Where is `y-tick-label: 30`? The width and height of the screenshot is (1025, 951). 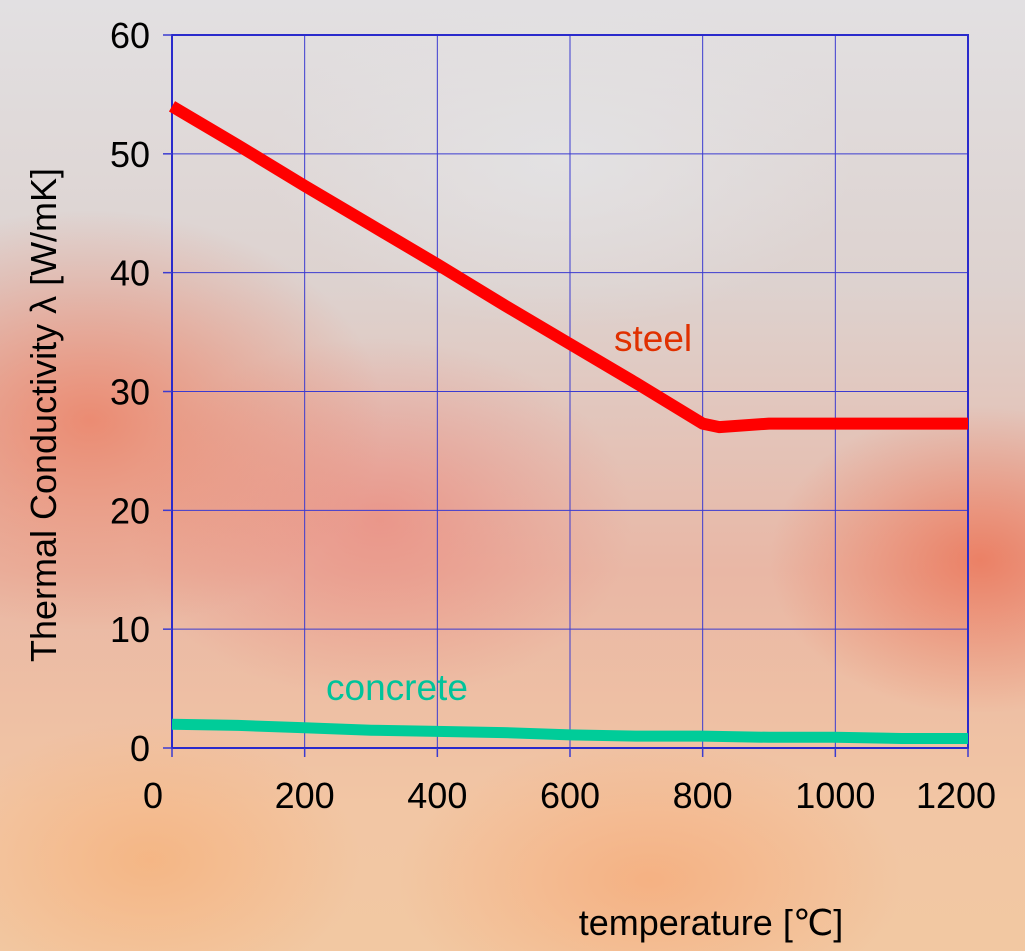 y-tick-label: 30 is located at coordinates (130, 392).